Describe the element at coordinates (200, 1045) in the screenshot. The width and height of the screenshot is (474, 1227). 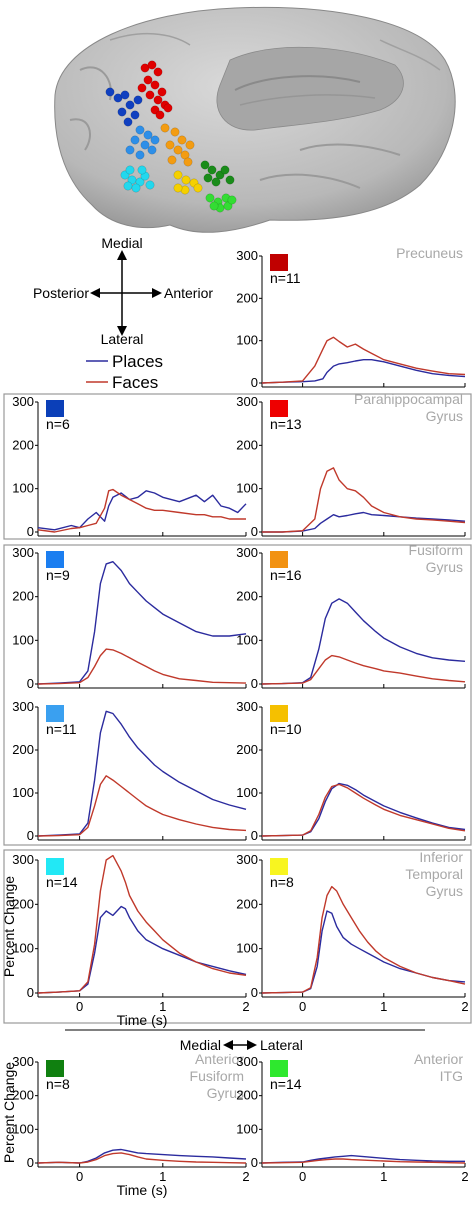
I see `divider-medial: Medial` at that location.